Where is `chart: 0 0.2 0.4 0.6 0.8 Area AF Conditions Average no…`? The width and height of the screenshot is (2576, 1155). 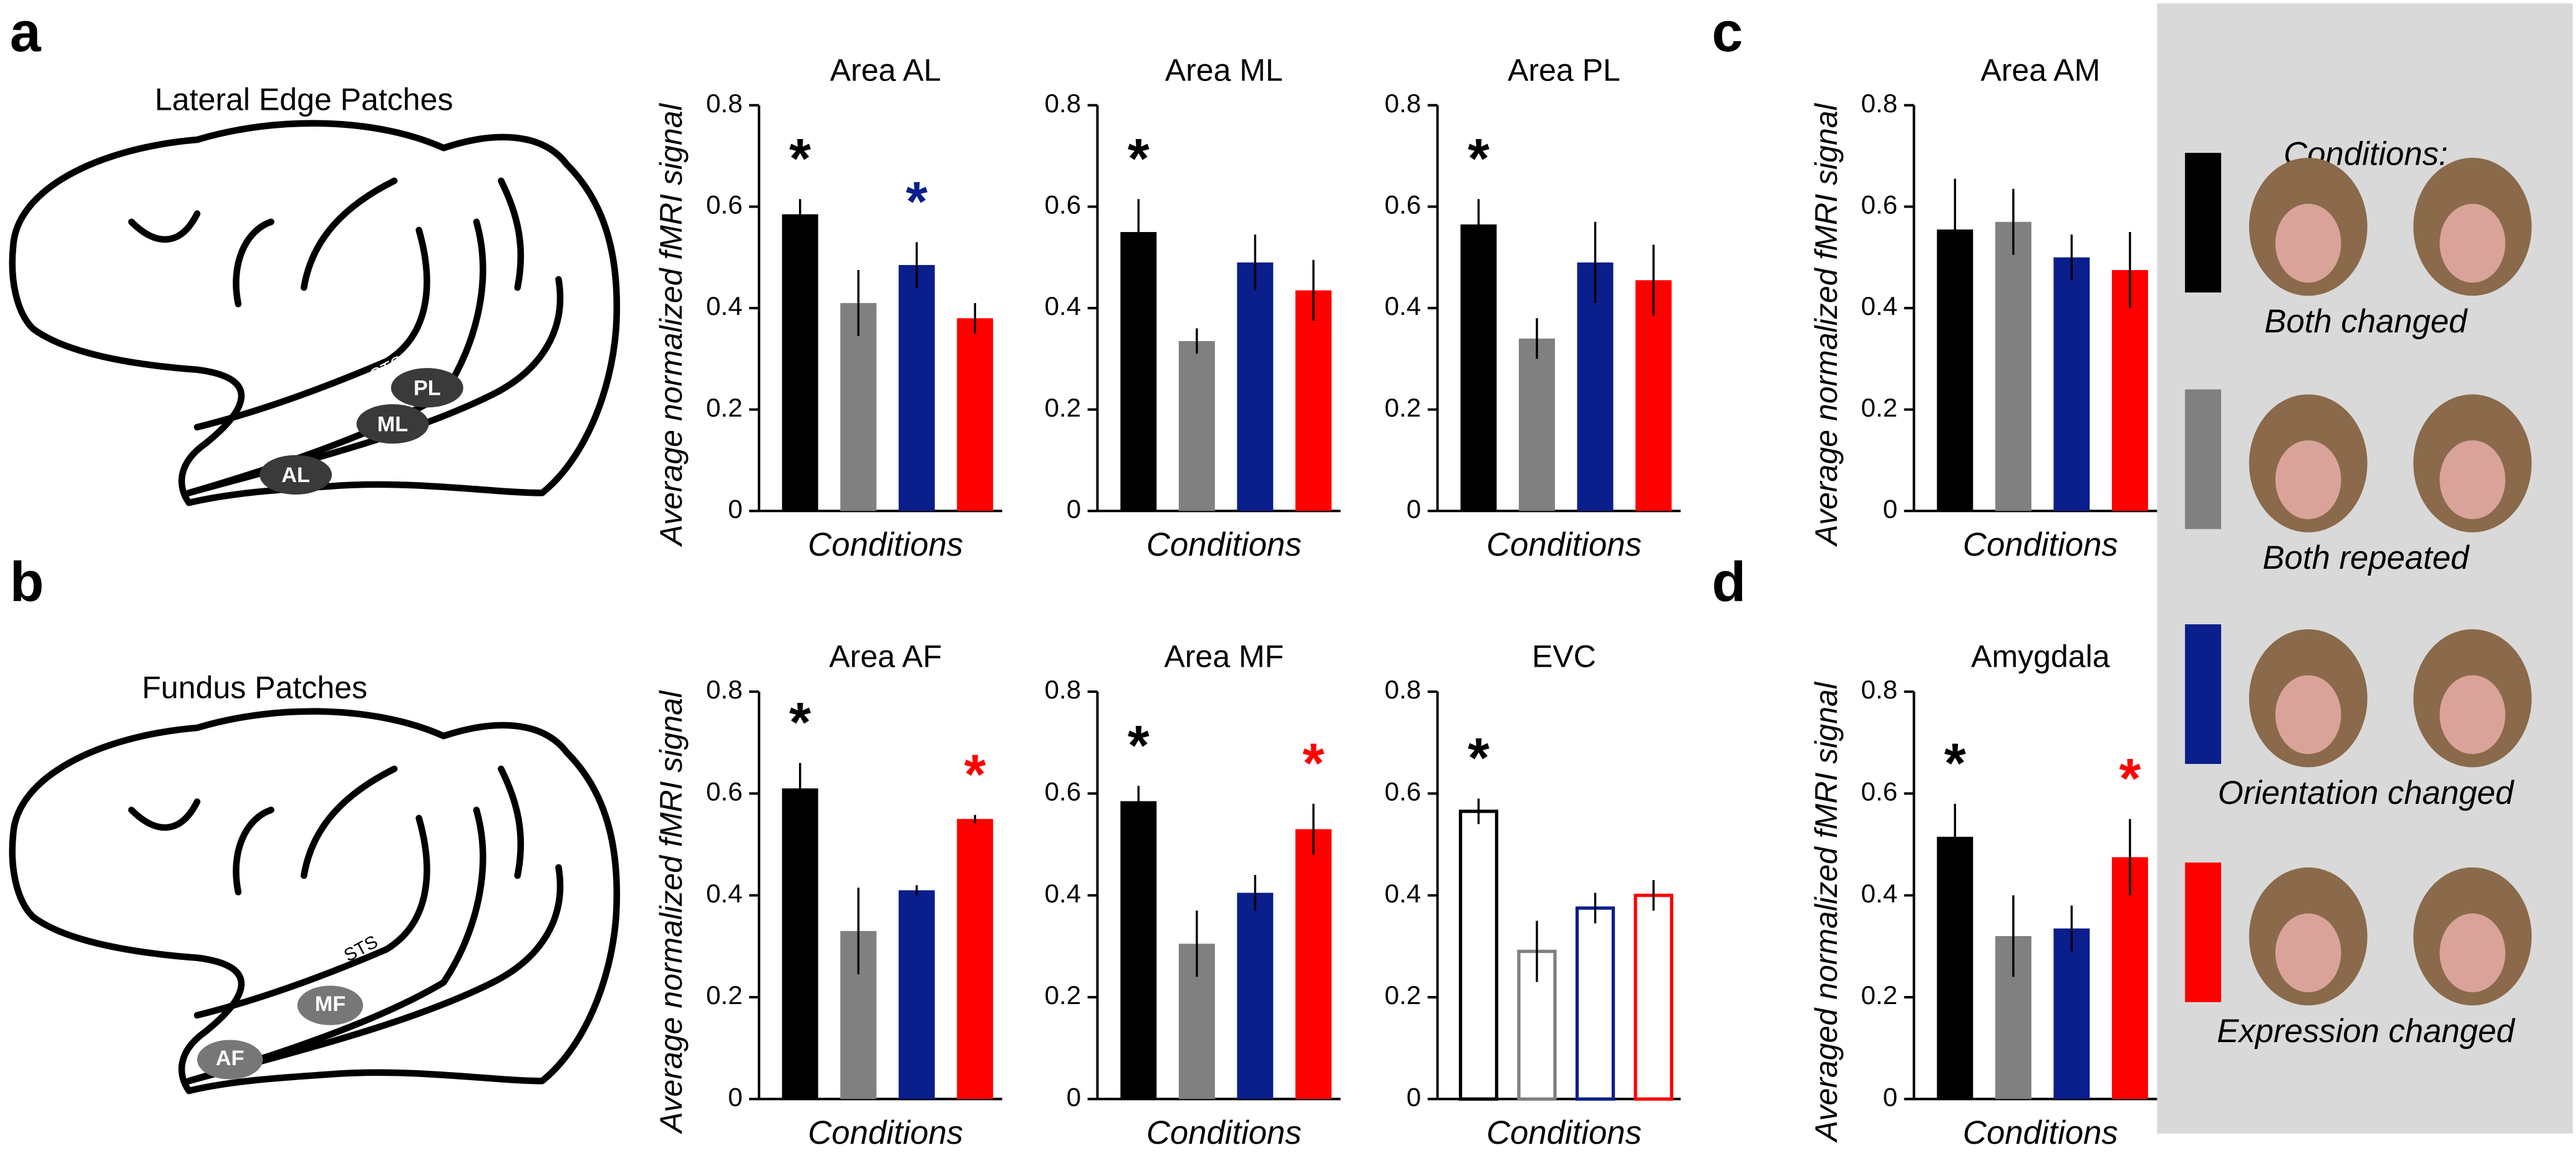 chart: 0 0.2 0.4 0.6 0.8 Area AF Conditions Average no… is located at coordinates (828, 895).